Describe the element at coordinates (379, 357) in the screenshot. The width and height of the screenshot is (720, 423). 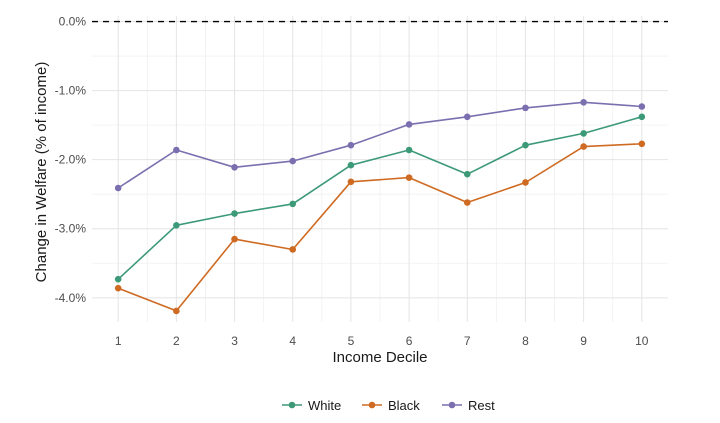
I see `x-axis-title: Income Decile` at that location.